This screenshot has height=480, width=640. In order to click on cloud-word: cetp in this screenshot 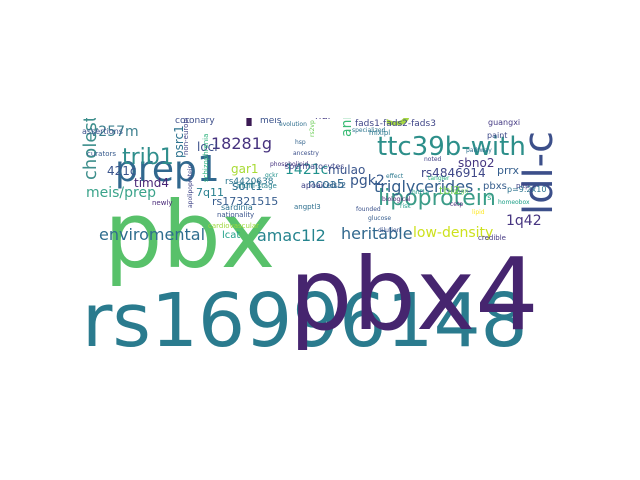, I will do `click(457, 204)`.